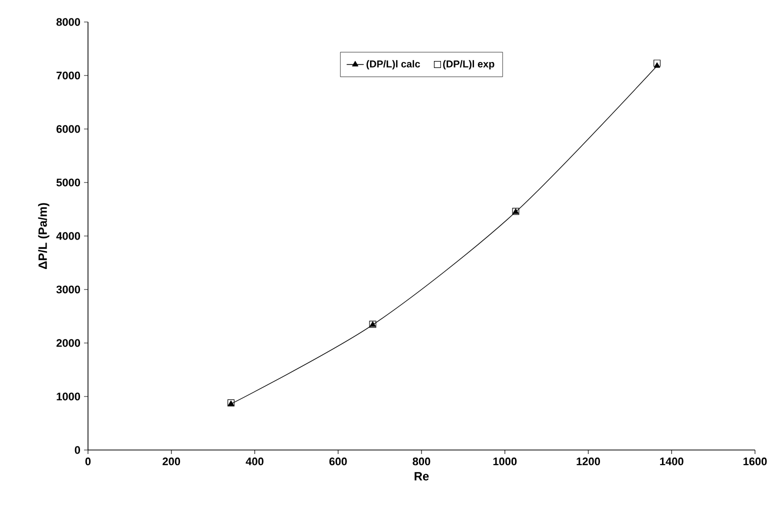 The width and height of the screenshot is (777, 516). What do you see at coordinates (68, 343) in the screenshot?
I see `y-tick-label: 2000` at bounding box center [68, 343].